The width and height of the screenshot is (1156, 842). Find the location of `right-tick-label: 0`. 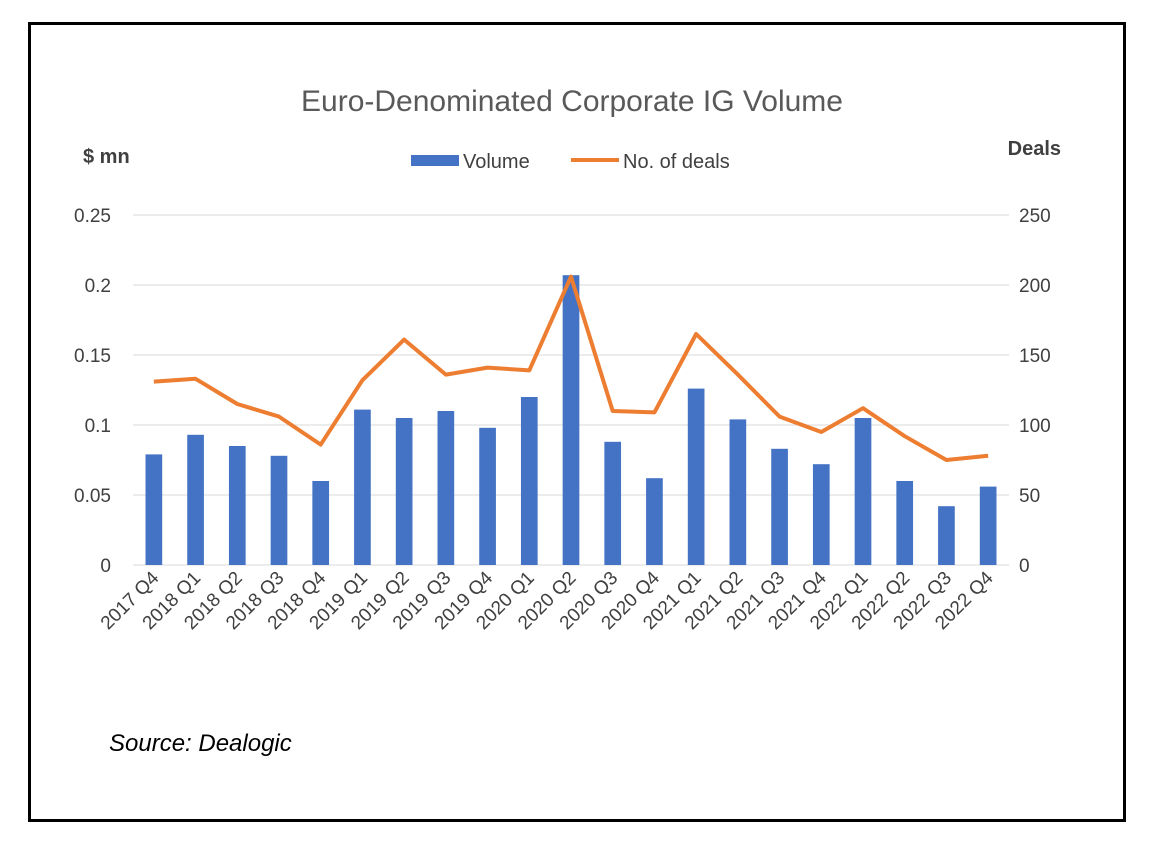

right-tick-label: 0 is located at coordinates (1024, 566).